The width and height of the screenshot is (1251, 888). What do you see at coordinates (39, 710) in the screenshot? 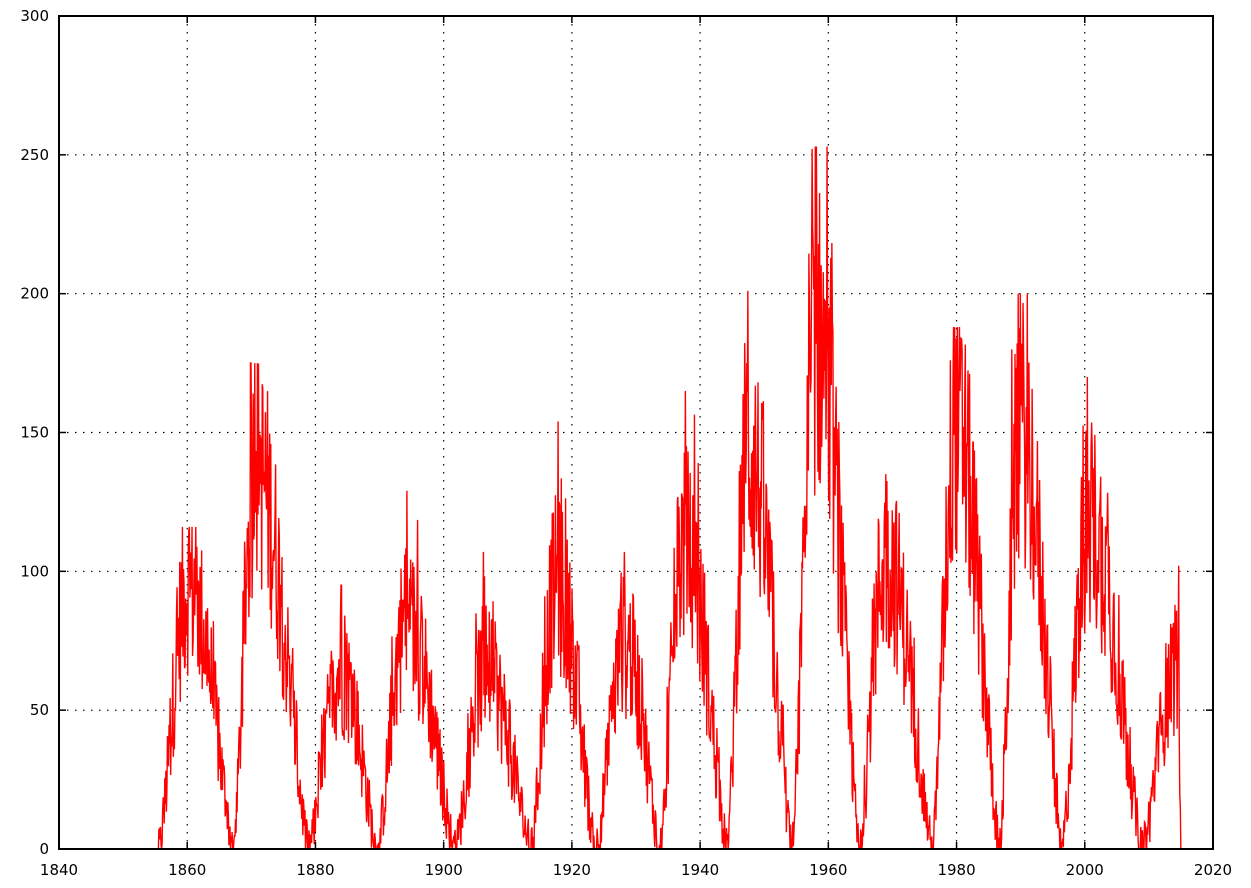
I see `y-tick-label: 50` at bounding box center [39, 710].